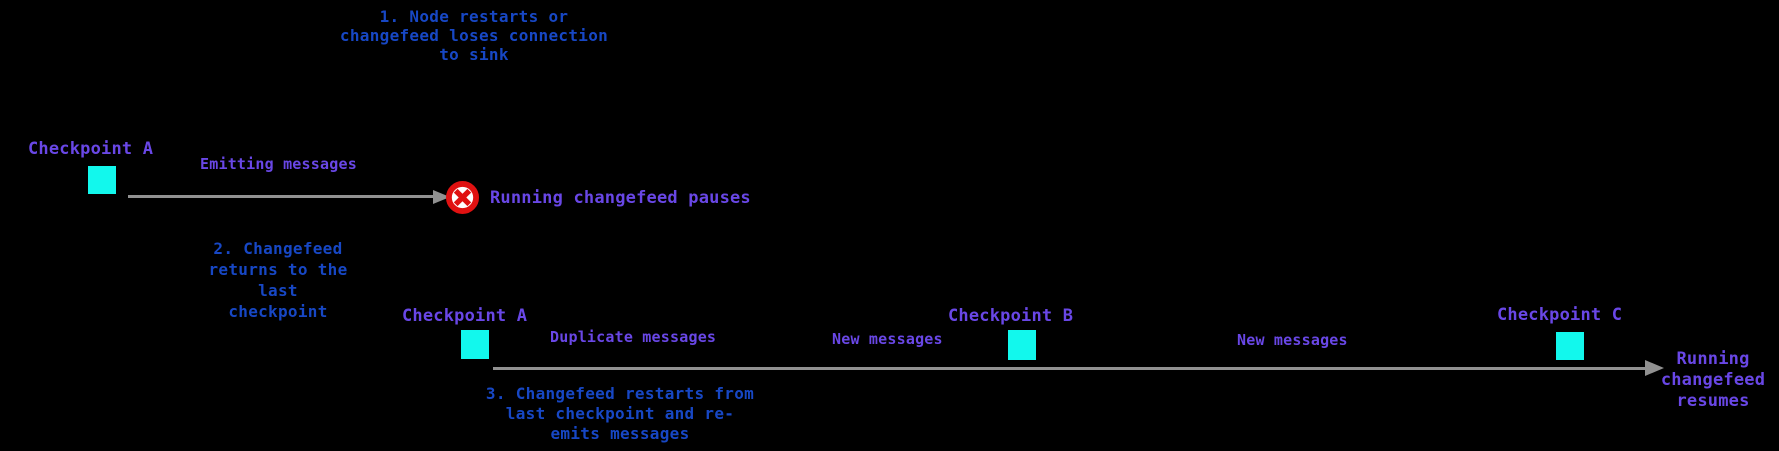 Image resolution: width=1779 pixels, height=451 pixels. Describe the element at coordinates (474, 16) in the screenshot. I see `note-line: 1. Node restarts or` at that location.